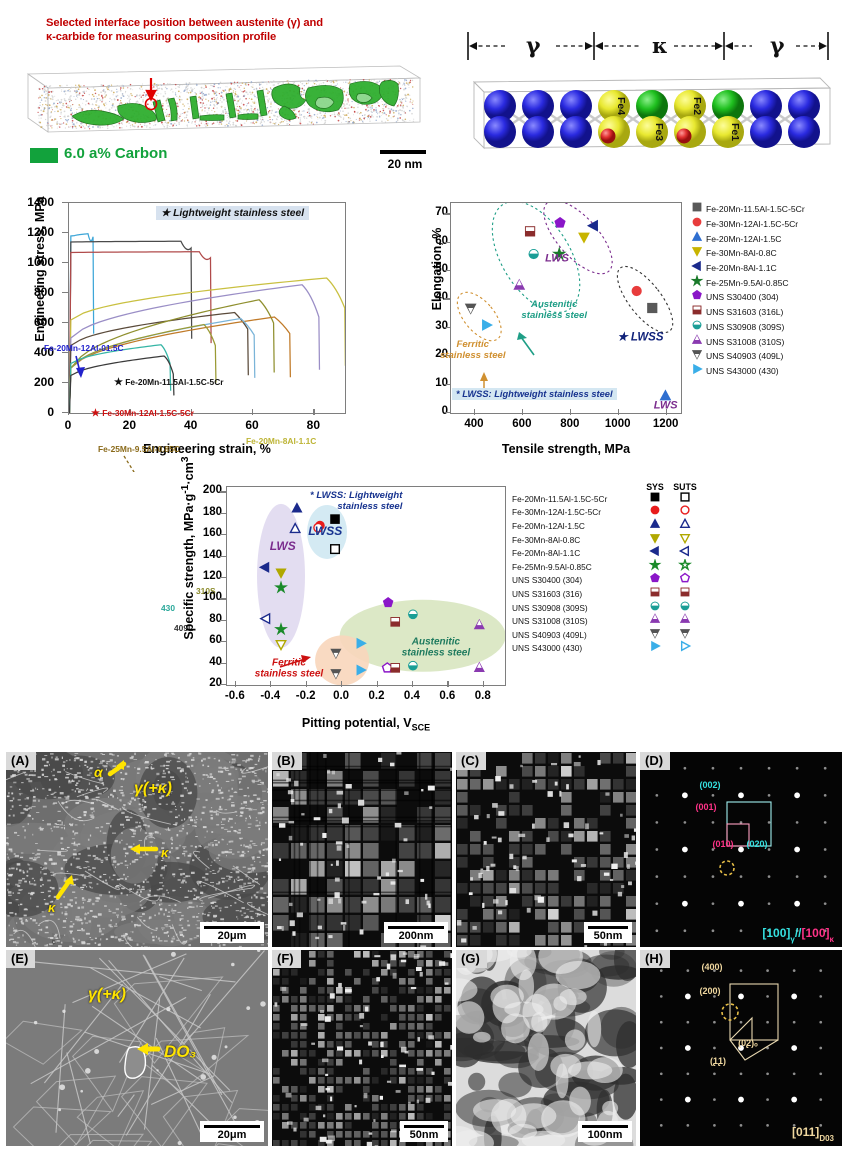  Describe the element at coordinates (741, 253) in the screenshot. I see `chart2-legend-label: Fe-30Mn-8Al-0.8C` at that location.